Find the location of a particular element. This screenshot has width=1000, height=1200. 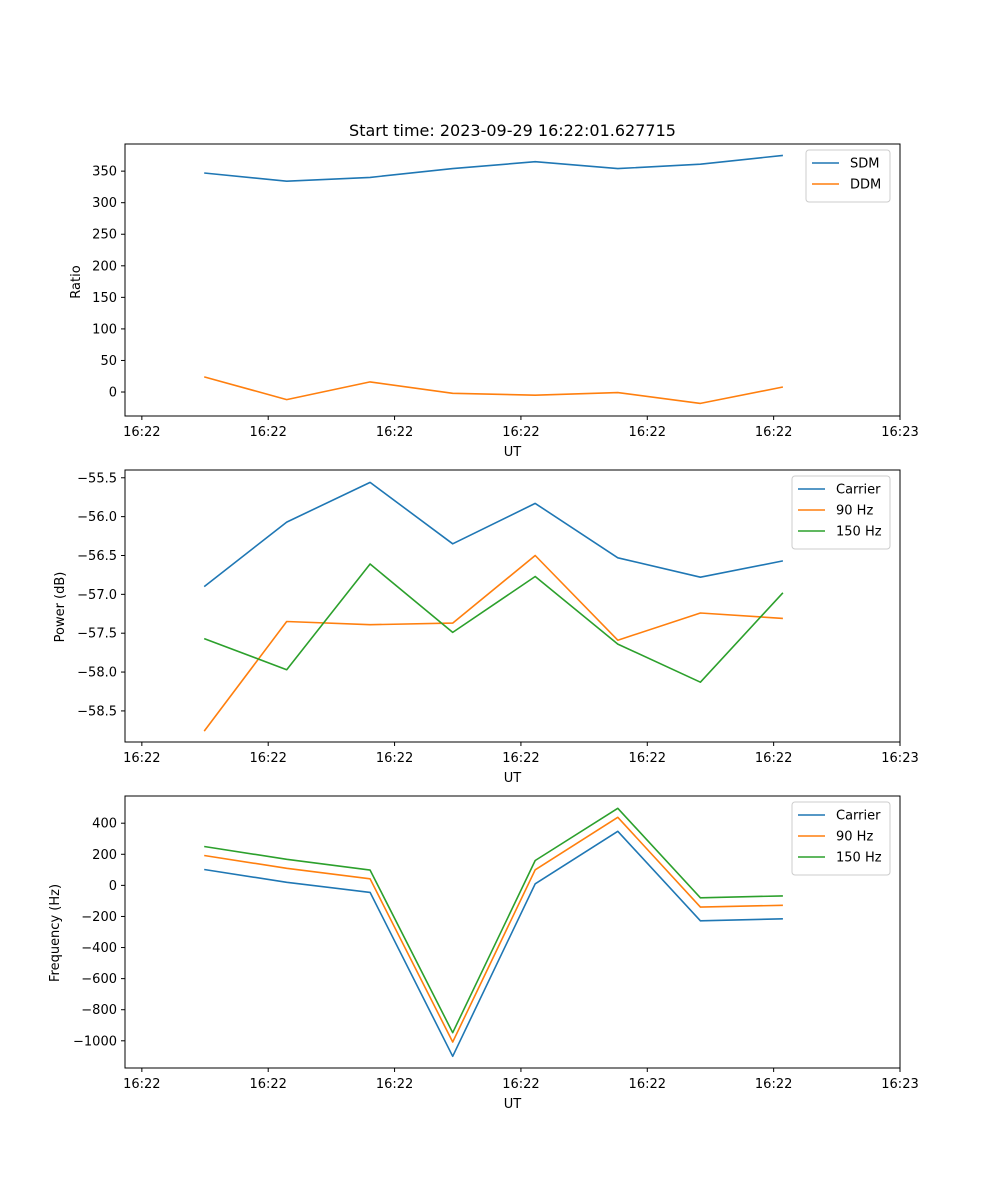

y-tick-label: −55.5 is located at coordinates (97, 478).